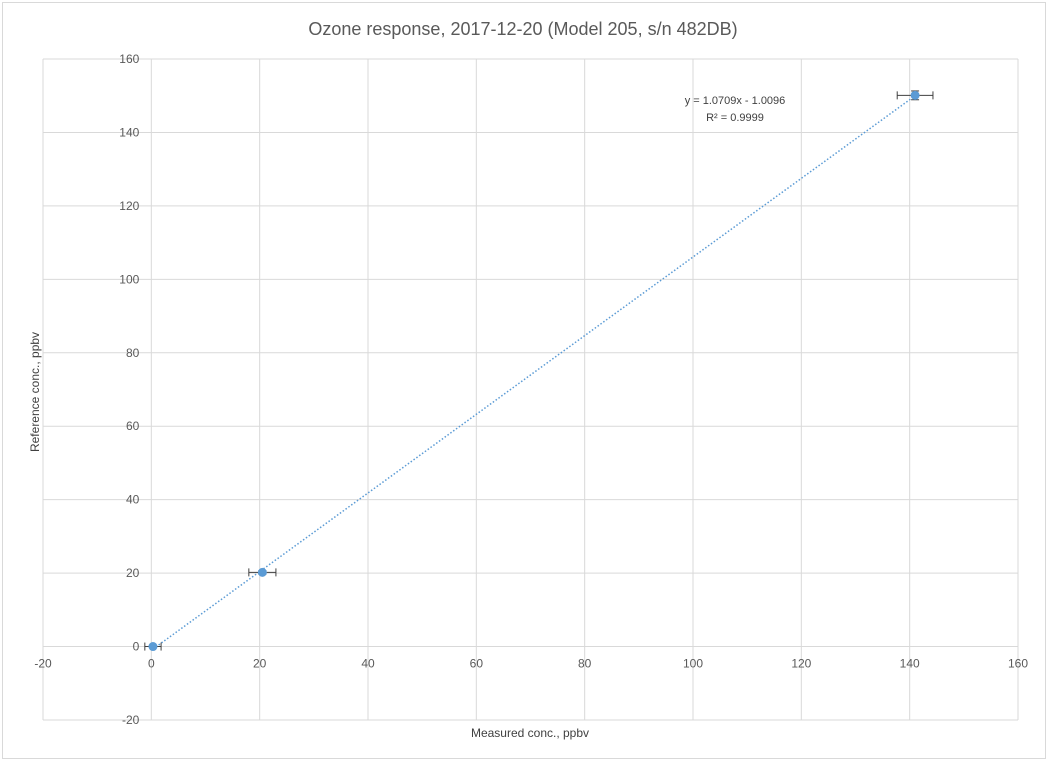  What do you see at coordinates (129, 206) in the screenshot?
I see `y-tick-label: 120` at bounding box center [129, 206].